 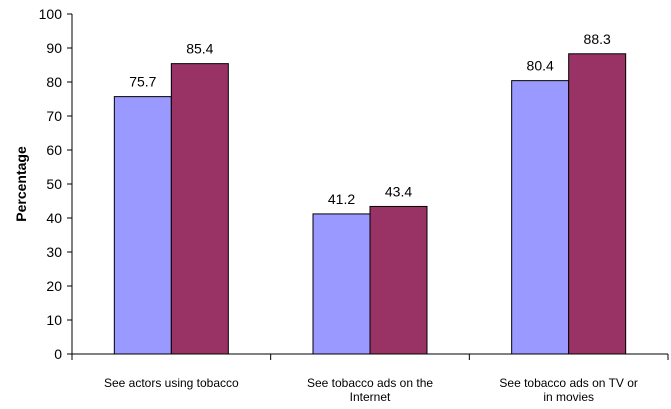 I want to click on y-tick-label: 60, so click(x=54, y=150).